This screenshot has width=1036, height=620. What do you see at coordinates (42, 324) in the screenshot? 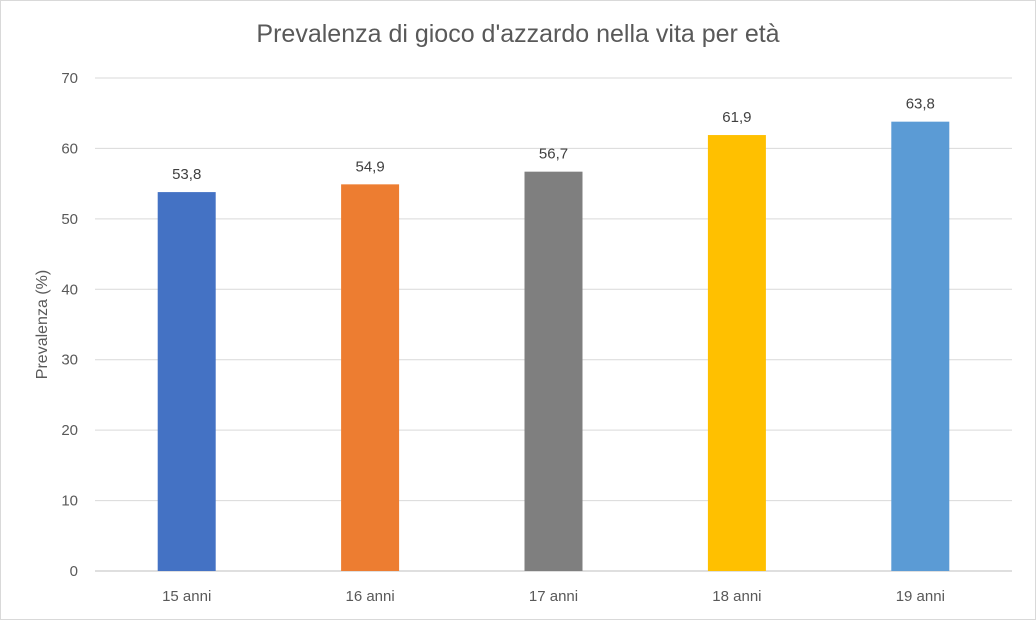
I see `y-axis-label: Prevalenza (%)` at bounding box center [42, 324].